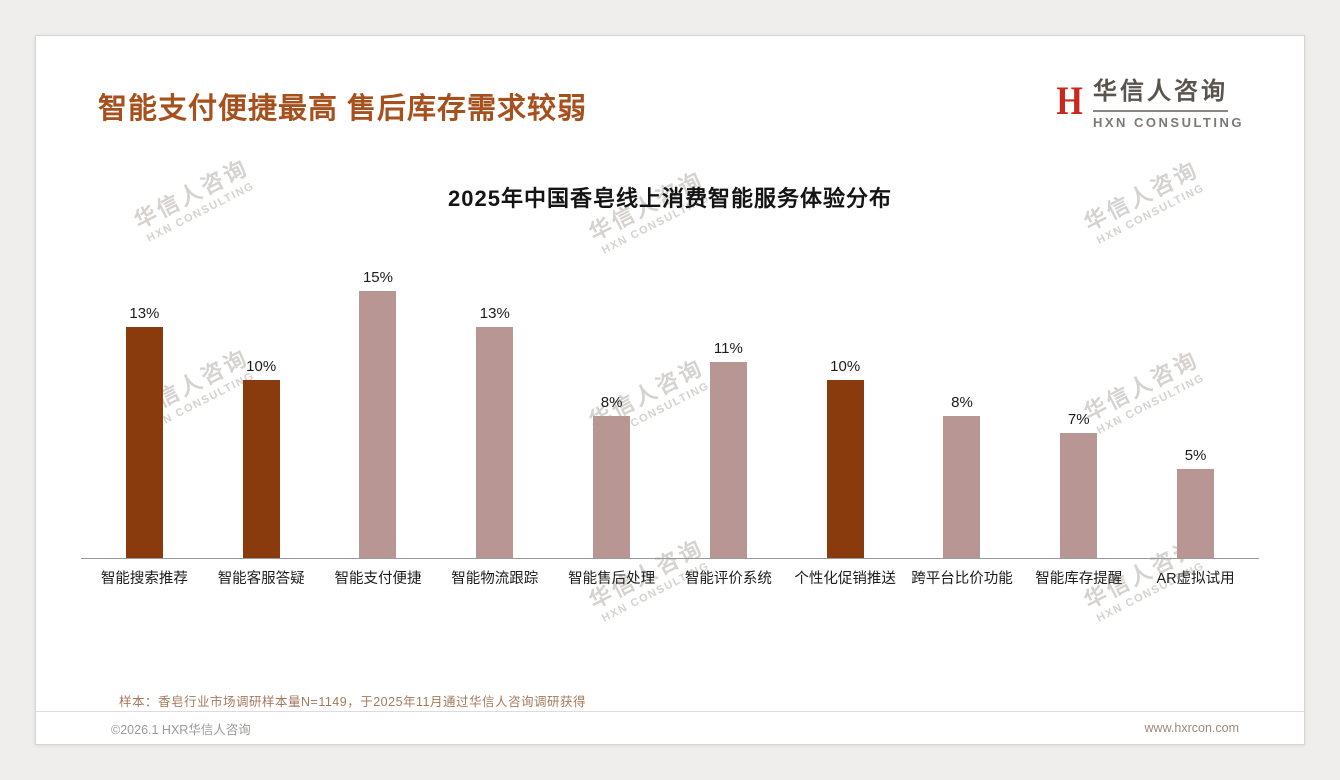 Image resolution: width=1340 pixels, height=780 pixels. I want to click on bar-column: 5%, so click(1195, 502).